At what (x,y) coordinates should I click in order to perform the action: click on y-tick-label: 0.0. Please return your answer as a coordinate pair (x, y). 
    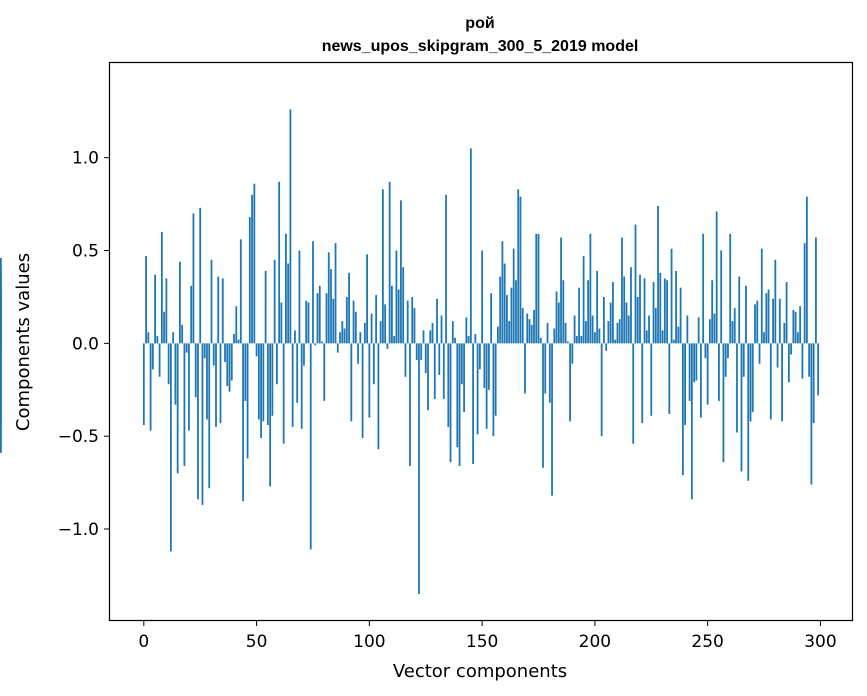
    Looking at the image, I should click on (85, 344).